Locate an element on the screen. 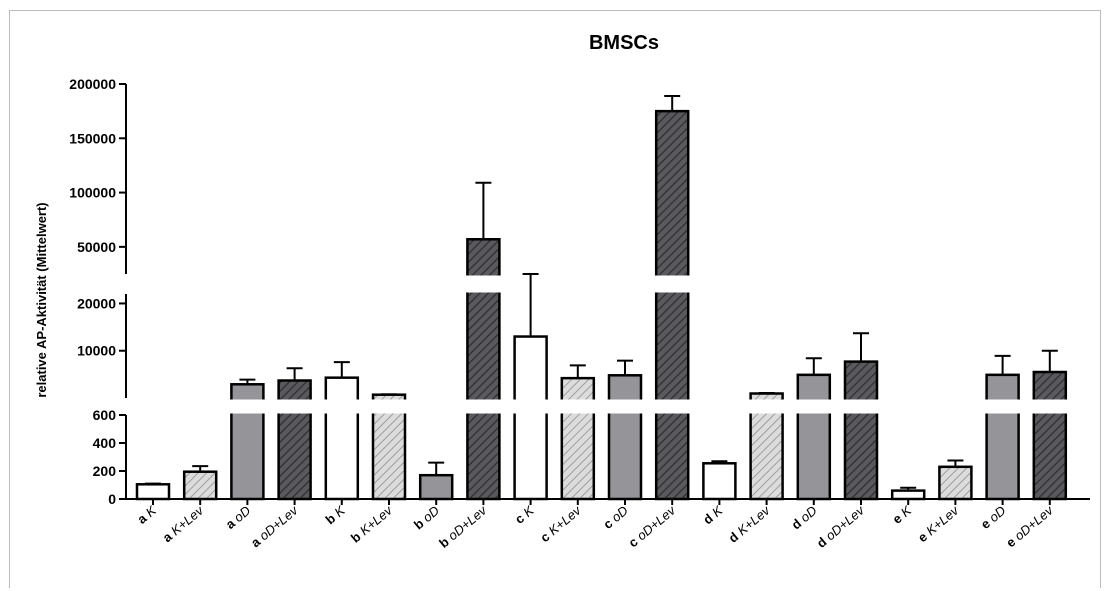 This screenshot has height=591, width=1108. y-tick-label: 150000 is located at coordinates (92, 138).